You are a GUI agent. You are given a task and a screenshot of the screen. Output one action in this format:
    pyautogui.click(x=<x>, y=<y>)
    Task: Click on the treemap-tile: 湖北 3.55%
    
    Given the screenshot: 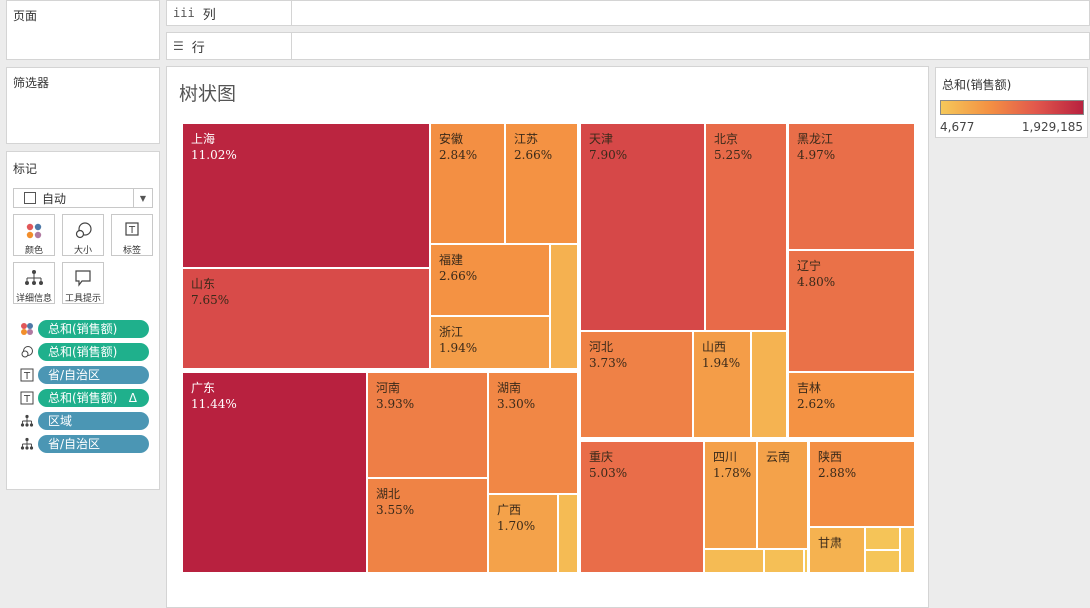 What is the action you would take?
    pyautogui.click(x=427, y=525)
    